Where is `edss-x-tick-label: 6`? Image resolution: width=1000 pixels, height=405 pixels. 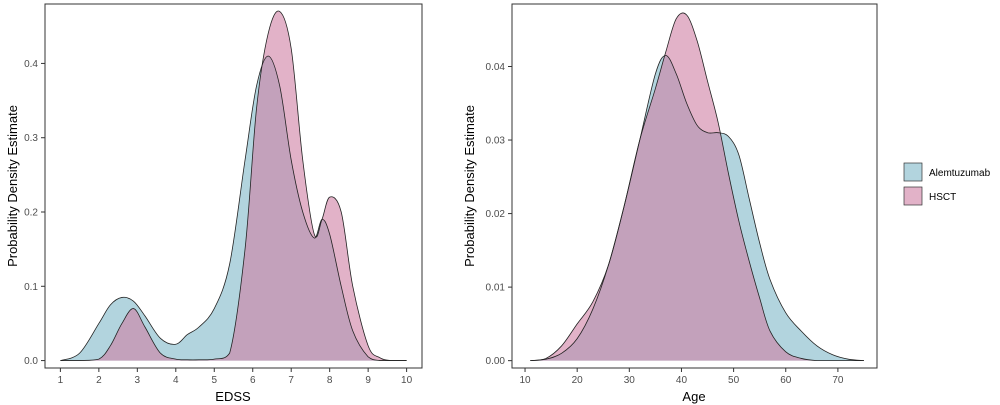
edss-x-tick-label: 6 is located at coordinates (253, 380).